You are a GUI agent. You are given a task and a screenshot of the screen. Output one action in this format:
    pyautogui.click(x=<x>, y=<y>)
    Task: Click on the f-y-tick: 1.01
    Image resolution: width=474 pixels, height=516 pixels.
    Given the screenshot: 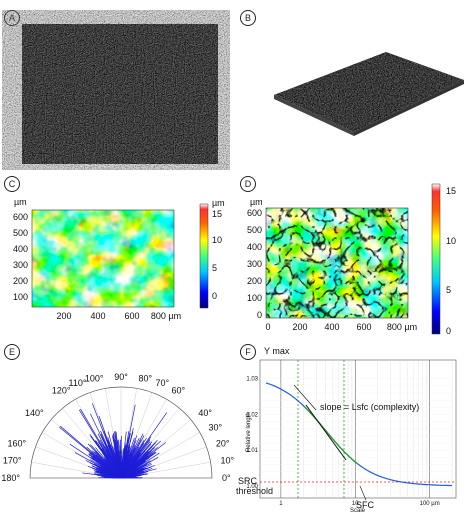 What is the action you would take?
    pyautogui.click(x=252, y=451)
    